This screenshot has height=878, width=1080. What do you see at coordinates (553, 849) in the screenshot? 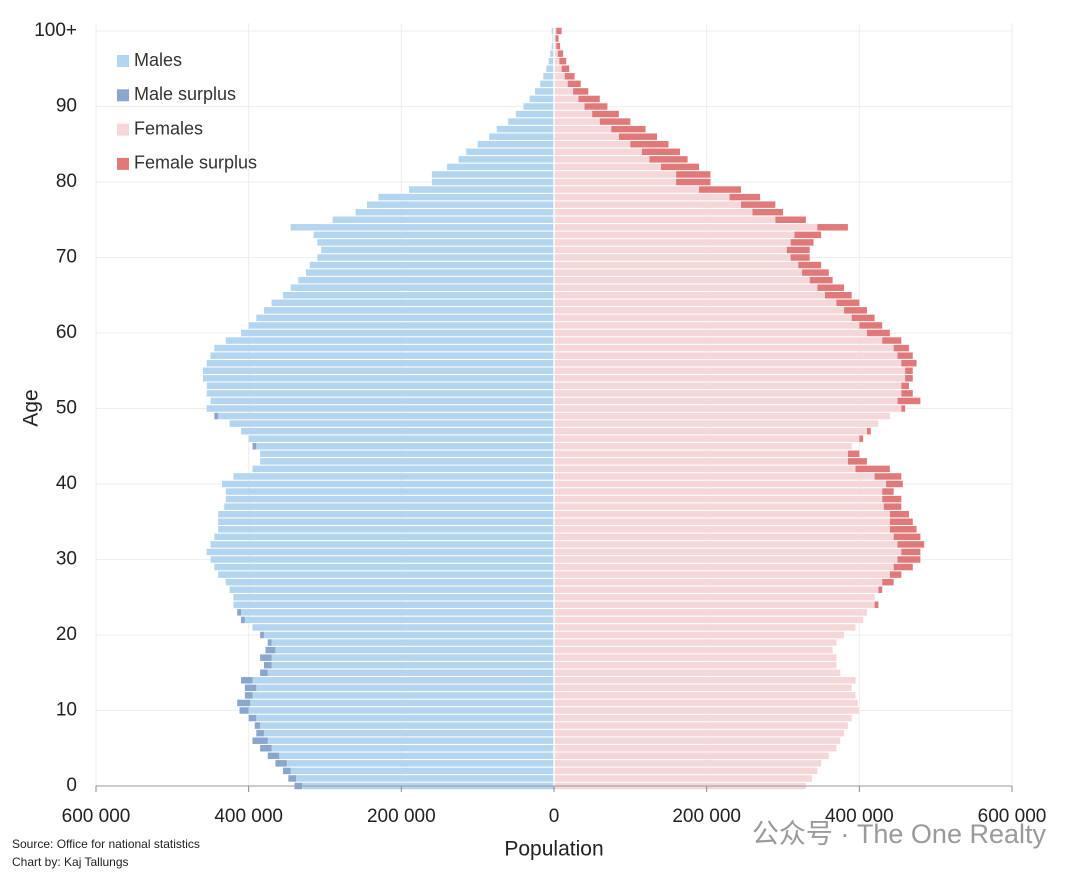
I see `x-axis-title: Population` at bounding box center [553, 849].